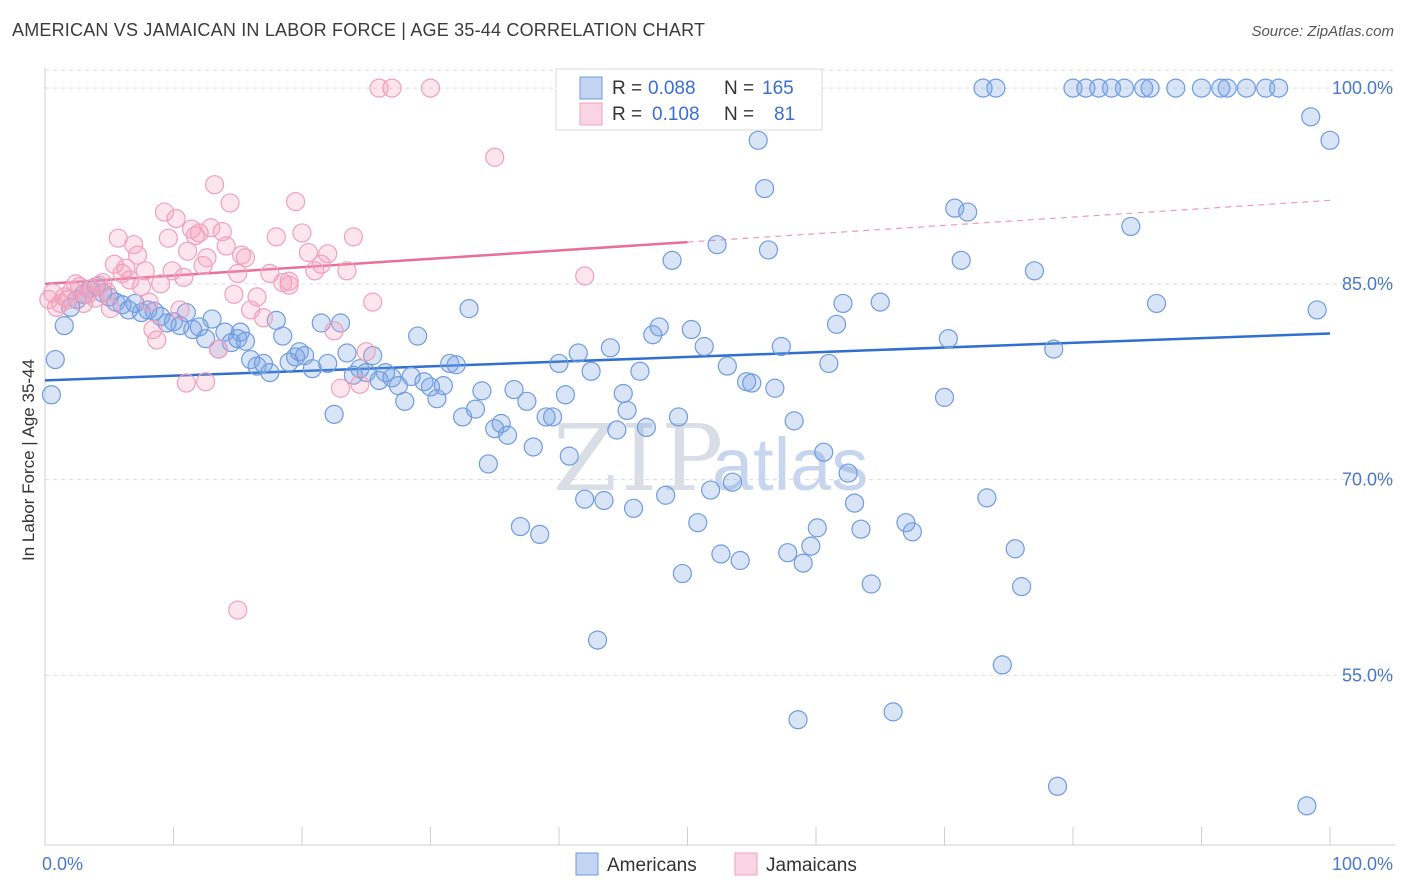 The image size is (1406, 892). Describe the element at coordinates (710, 458) in the screenshot. I see `watermark: ZIP atlas` at that location.